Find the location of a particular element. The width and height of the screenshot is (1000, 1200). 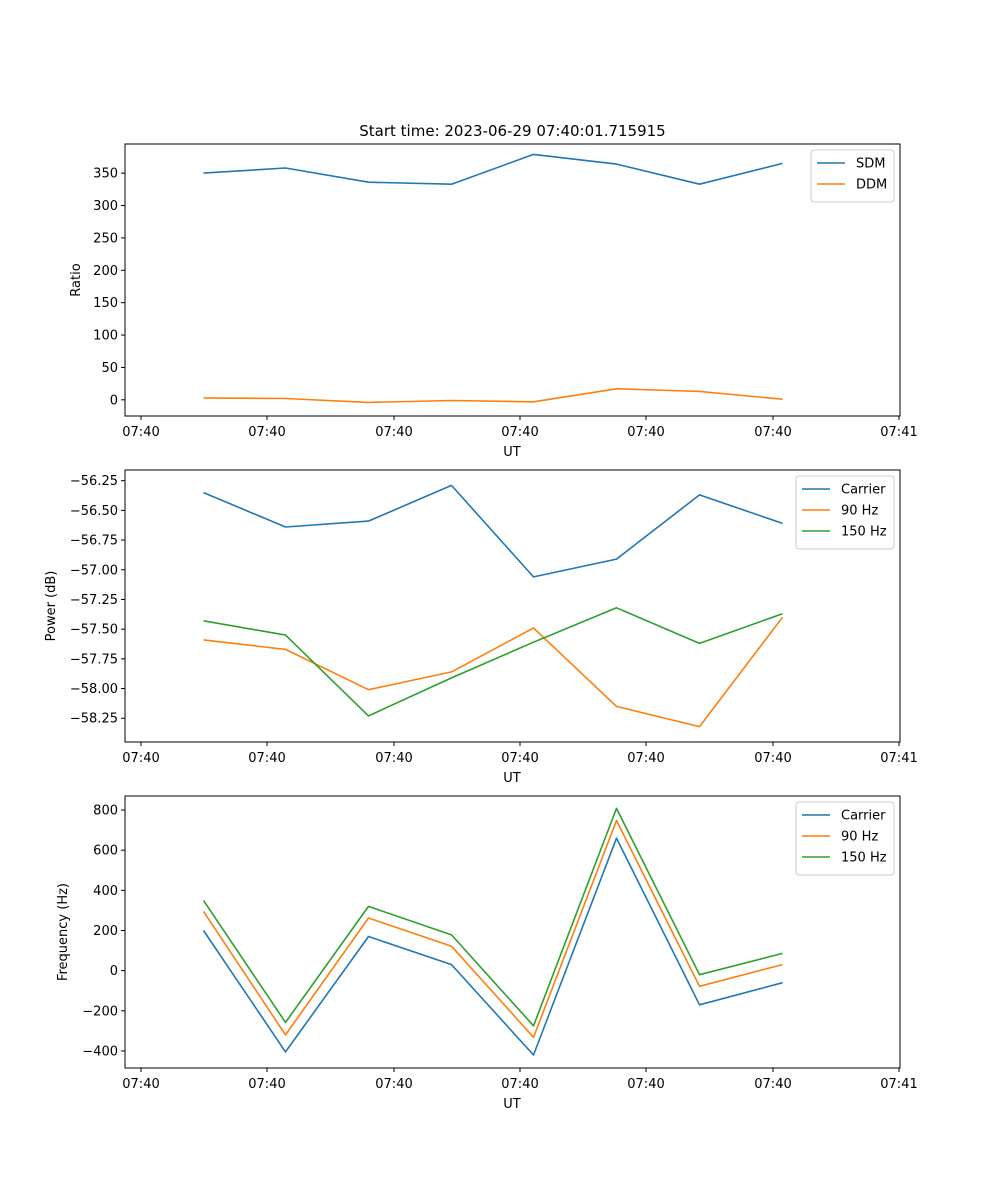

y-tick-label: −58.00 is located at coordinates (94, 689).